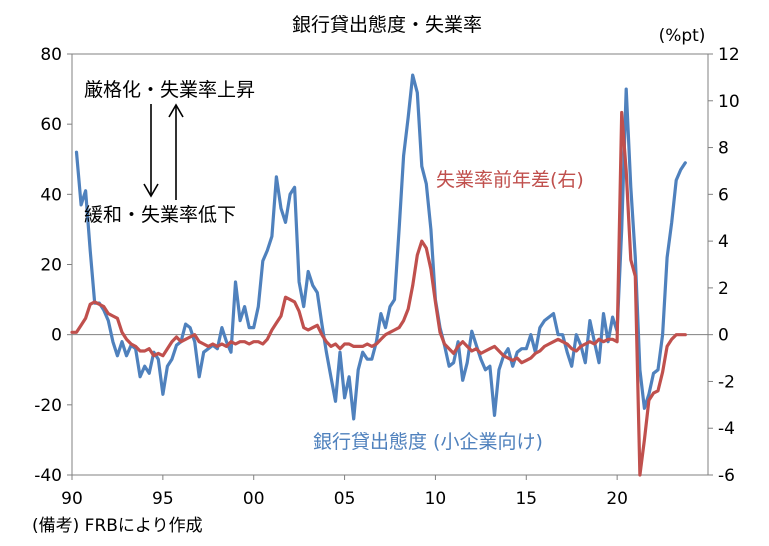  Describe the element at coordinates (51, 55) in the screenshot. I see `left-tick-label: 80` at that location.